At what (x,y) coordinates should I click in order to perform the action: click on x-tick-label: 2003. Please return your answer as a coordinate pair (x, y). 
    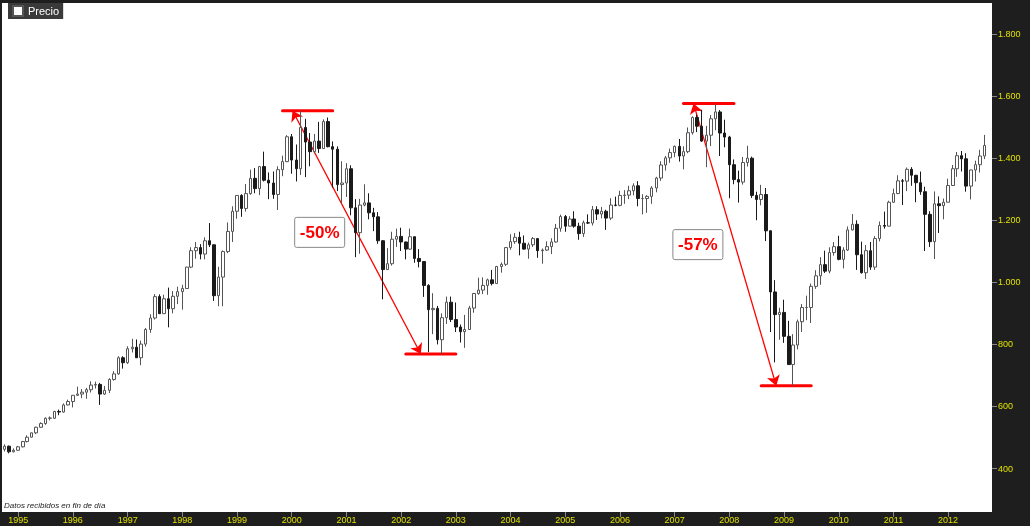
    Looking at the image, I should click on (455, 519).